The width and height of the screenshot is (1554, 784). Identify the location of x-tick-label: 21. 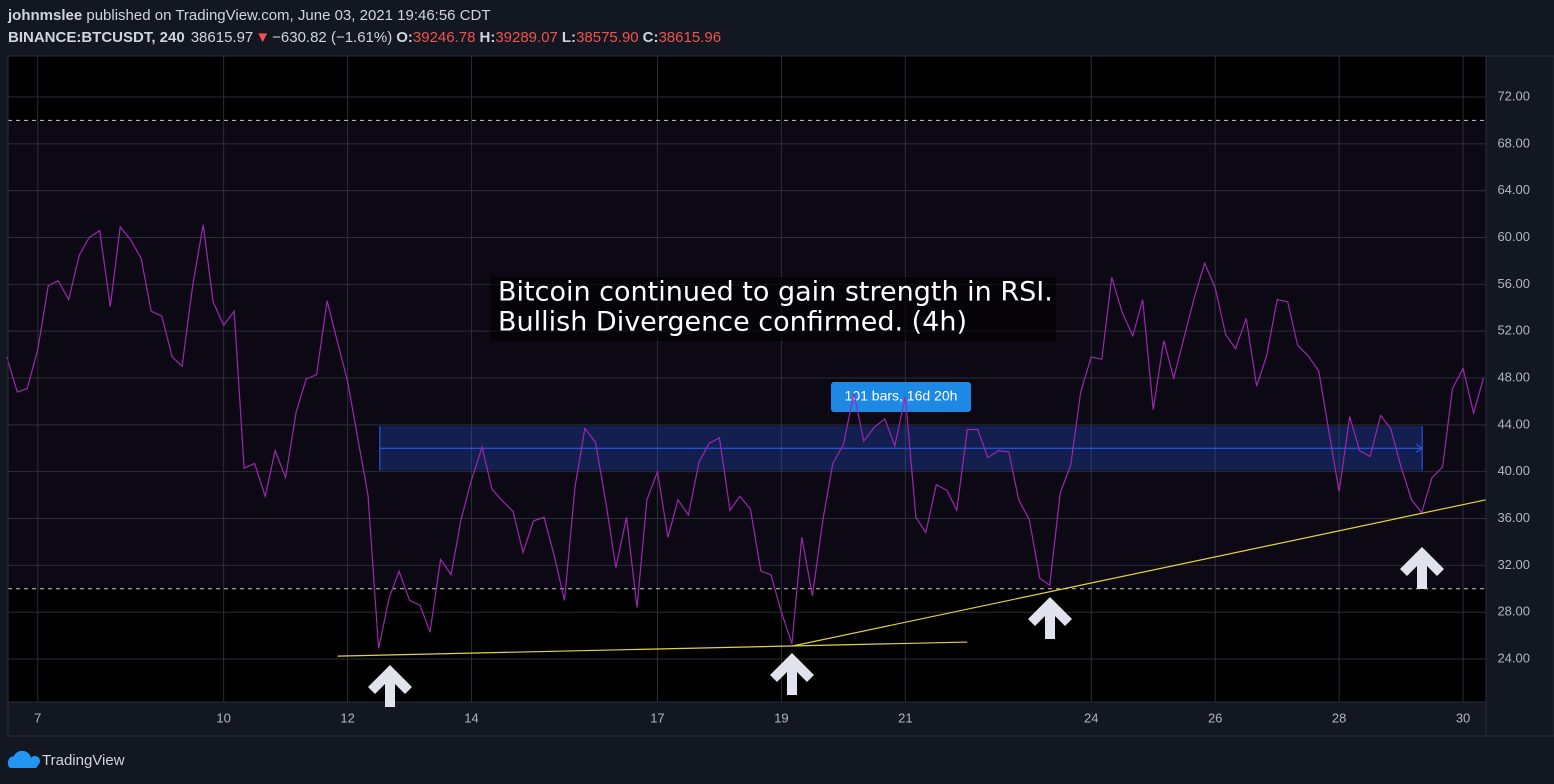
(905, 717).